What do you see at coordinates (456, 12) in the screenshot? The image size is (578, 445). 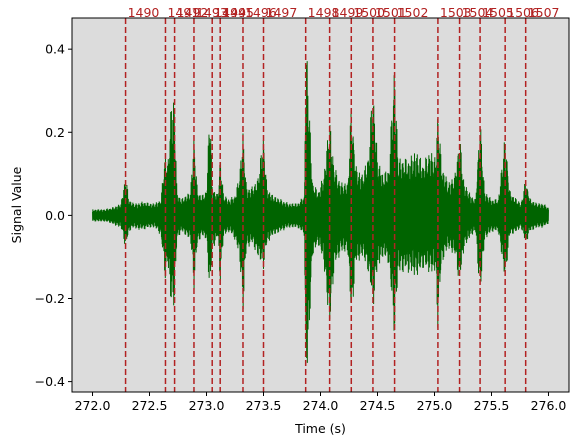 I see `event-label: 1503` at bounding box center [456, 12].